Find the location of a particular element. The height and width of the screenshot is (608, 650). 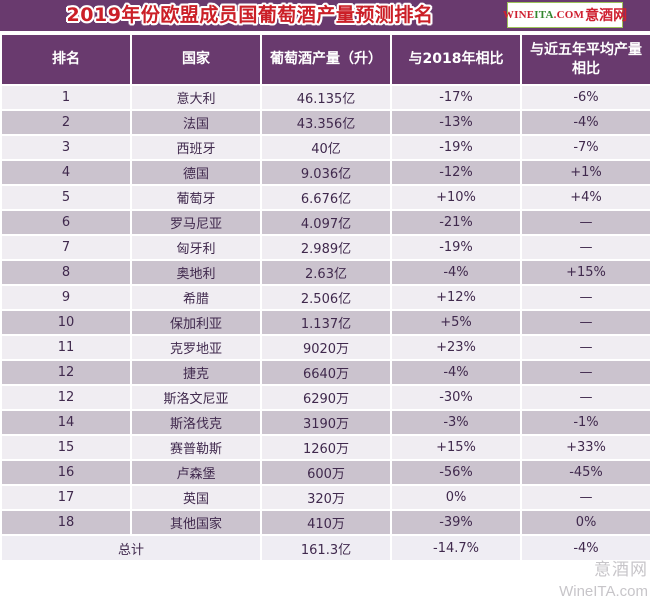

table-header: 排名 国家 葡萄酒产量（升） 与2018年相比 与近五年平均产量相比 is located at coordinates (325, 59).